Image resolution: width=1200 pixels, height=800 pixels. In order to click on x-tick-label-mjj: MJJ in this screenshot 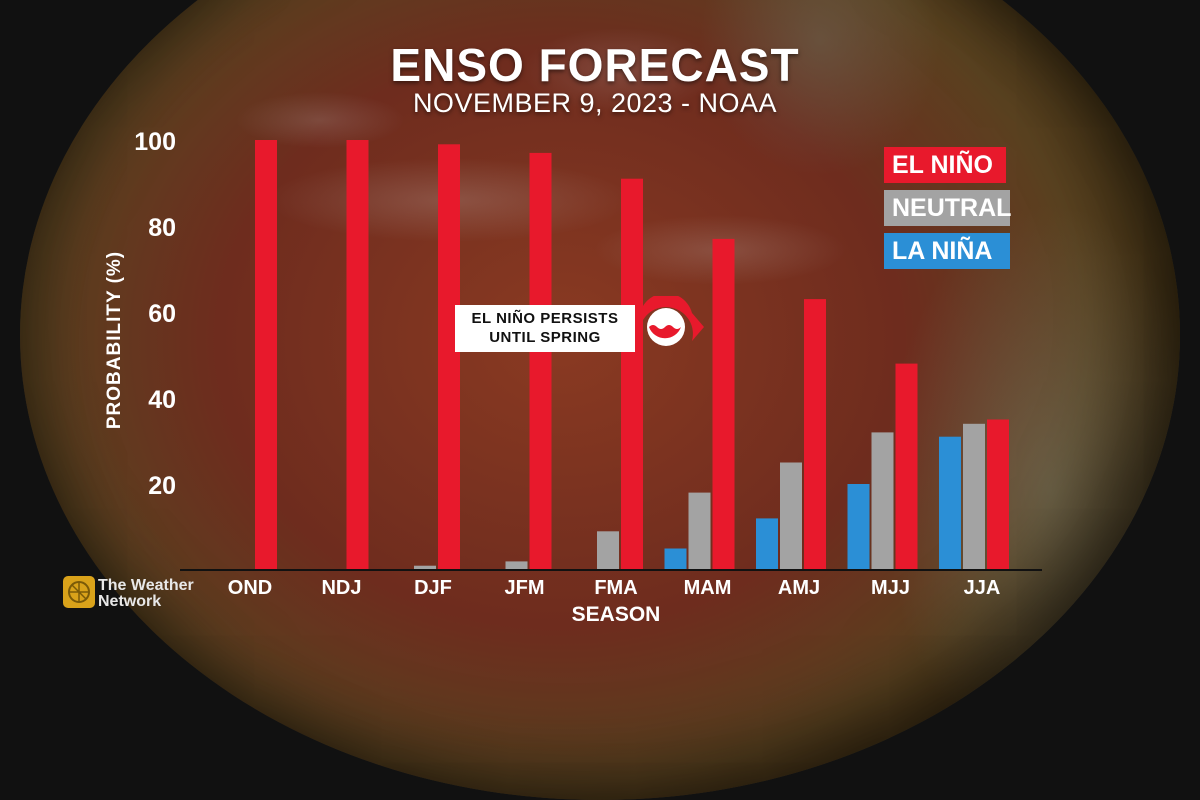, I will do `click(890, 588)`.